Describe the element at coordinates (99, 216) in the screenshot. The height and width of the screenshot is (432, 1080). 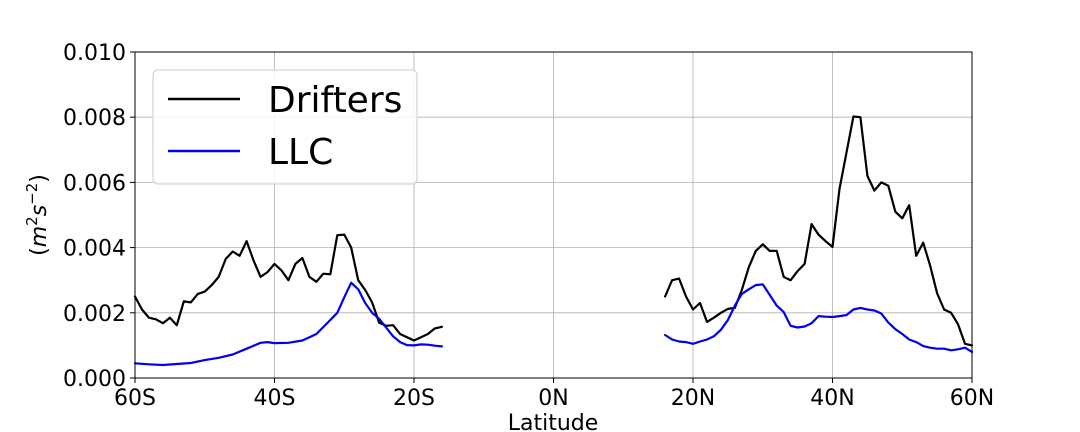
I see `y-axis-ticks: 0.000 0.002 0.004 0.006 0.008 0.010` at that location.